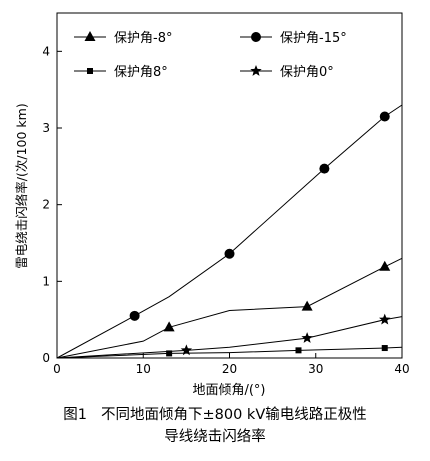 The height and width of the screenshot is (461, 430). Describe the element at coordinates (46, 205) in the screenshot. I see `y-tick-label: 2` at that location.